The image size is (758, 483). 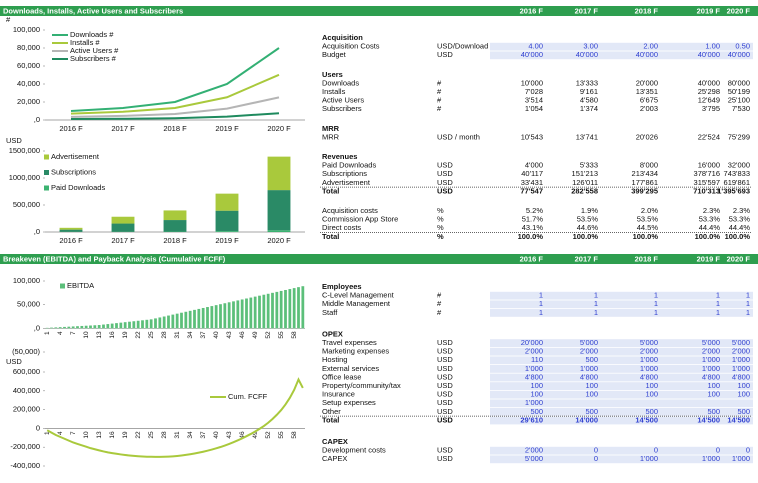 I want to click on cell-value: 51.7%, so click(x=533, y=219).